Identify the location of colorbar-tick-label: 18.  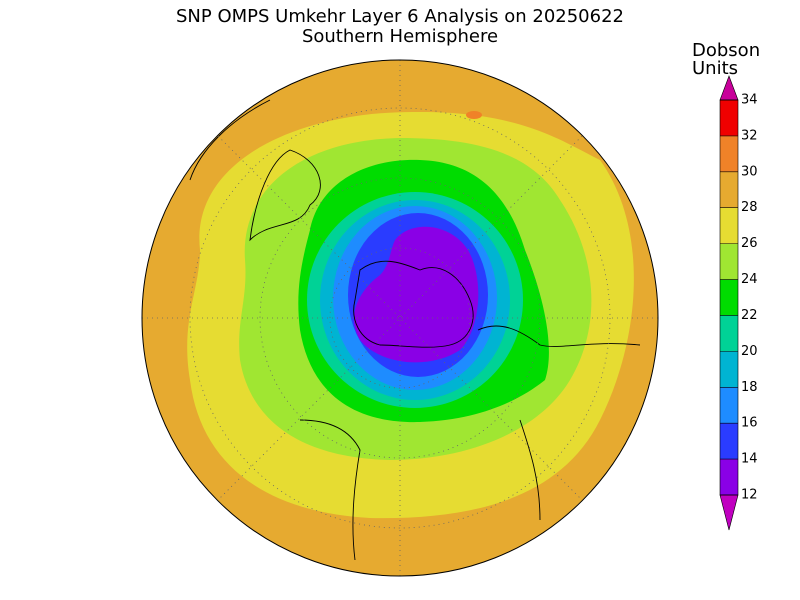
(749, 387).